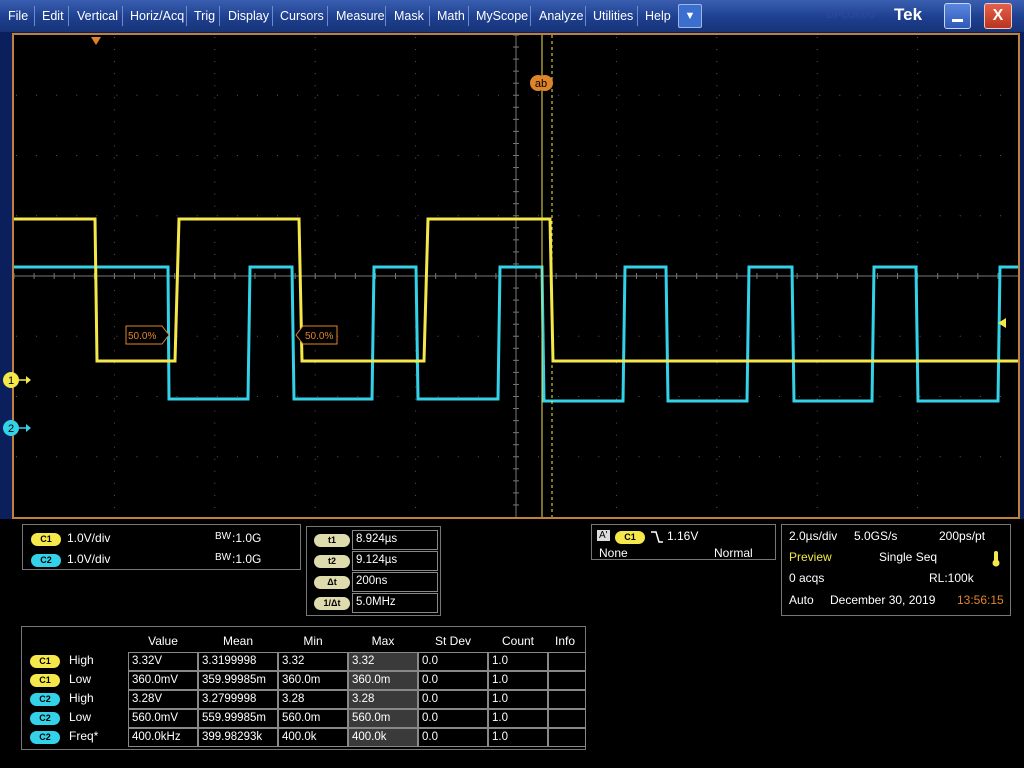  I want to click on menu-vertical: Vertical, so click(97, 16).